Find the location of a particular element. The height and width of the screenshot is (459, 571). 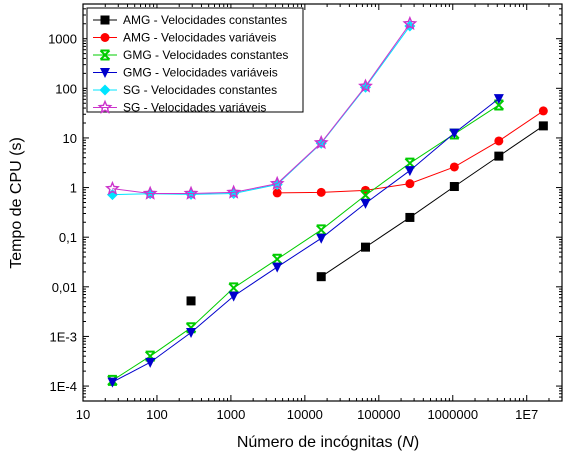

legend-box is located at coordinates (195, 60).